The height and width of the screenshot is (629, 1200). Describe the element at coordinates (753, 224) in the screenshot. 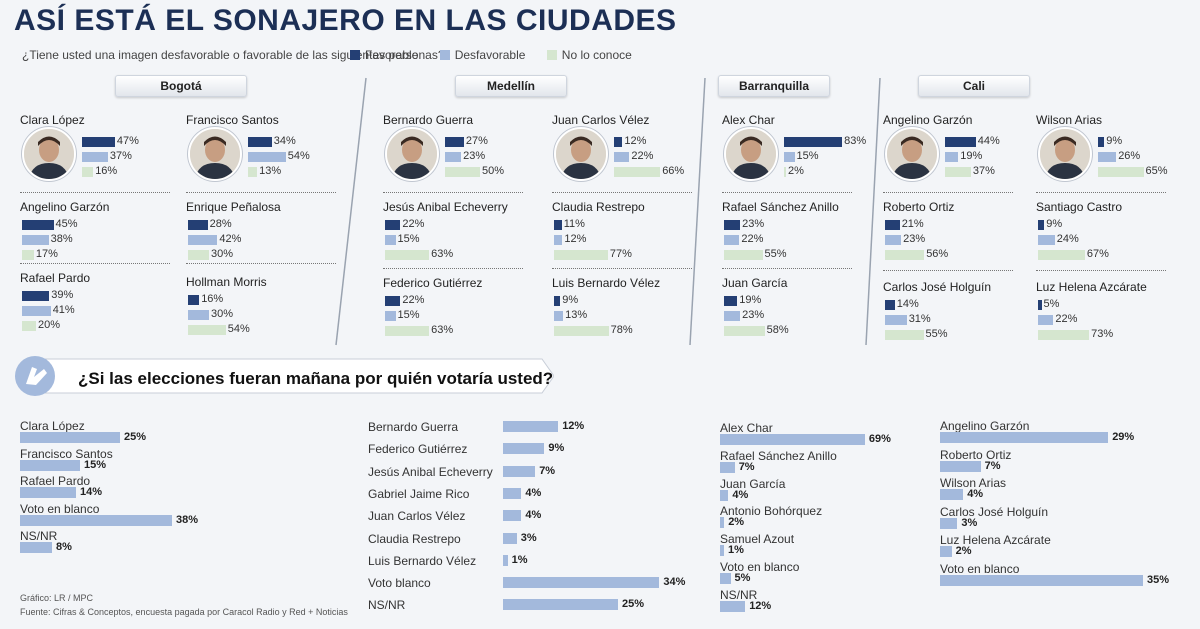

I see `bar-value-label: 23%` at that location.